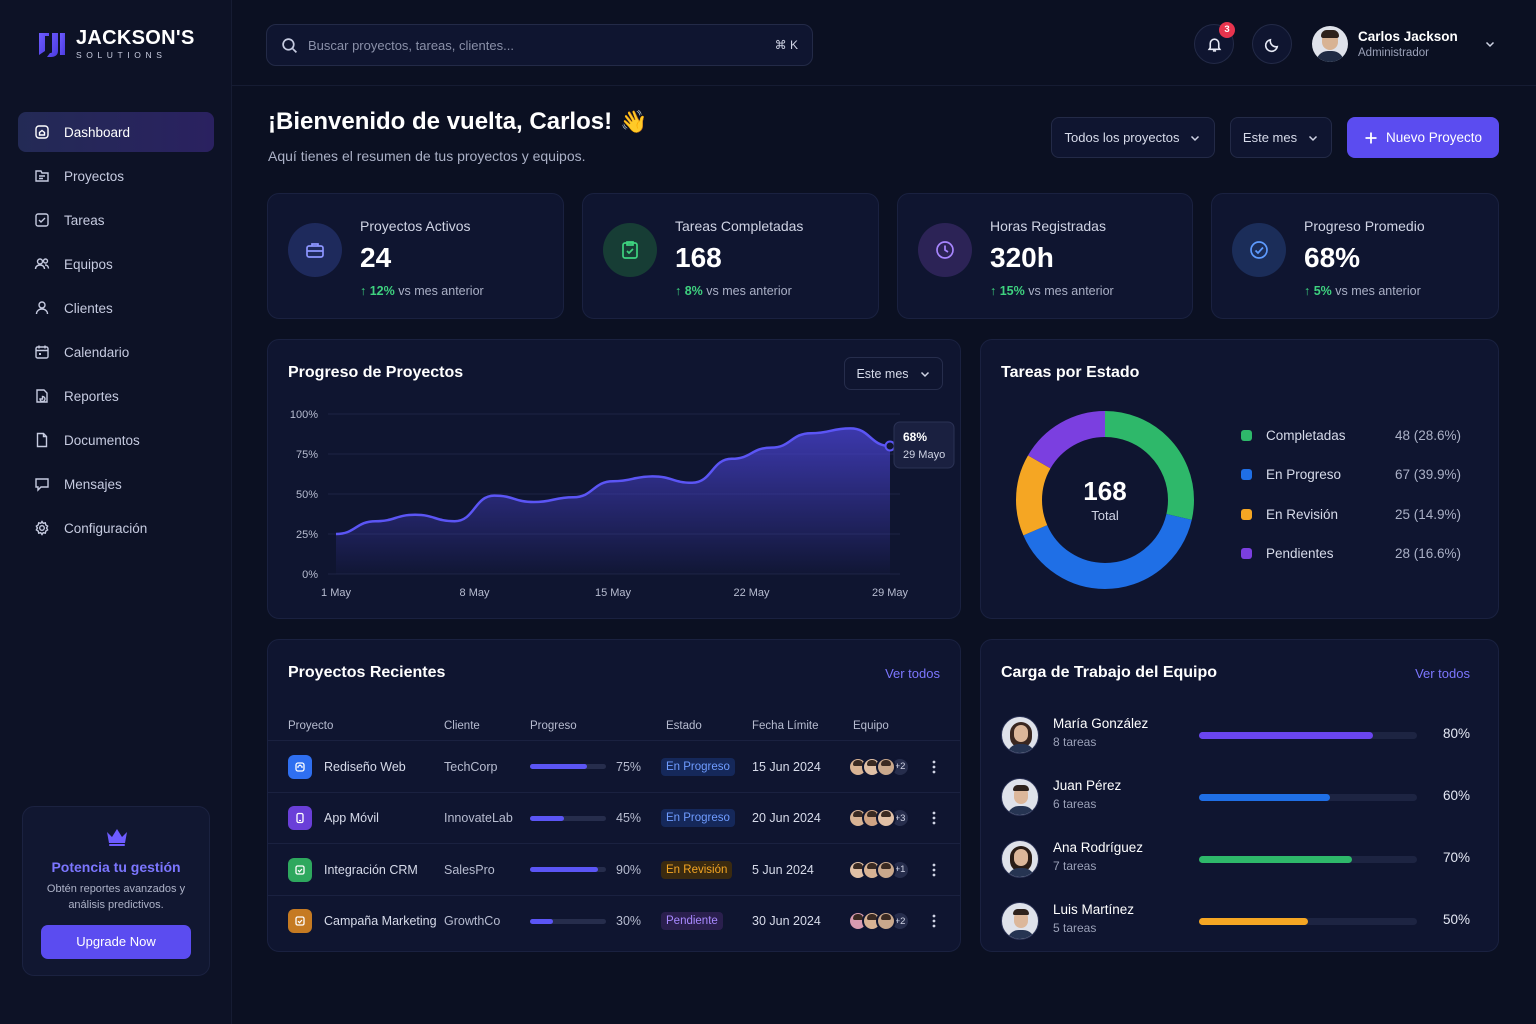 This screenshot has width=1536, height=1024. I want to click on status-cell: En Revisión, so click(697, 869).